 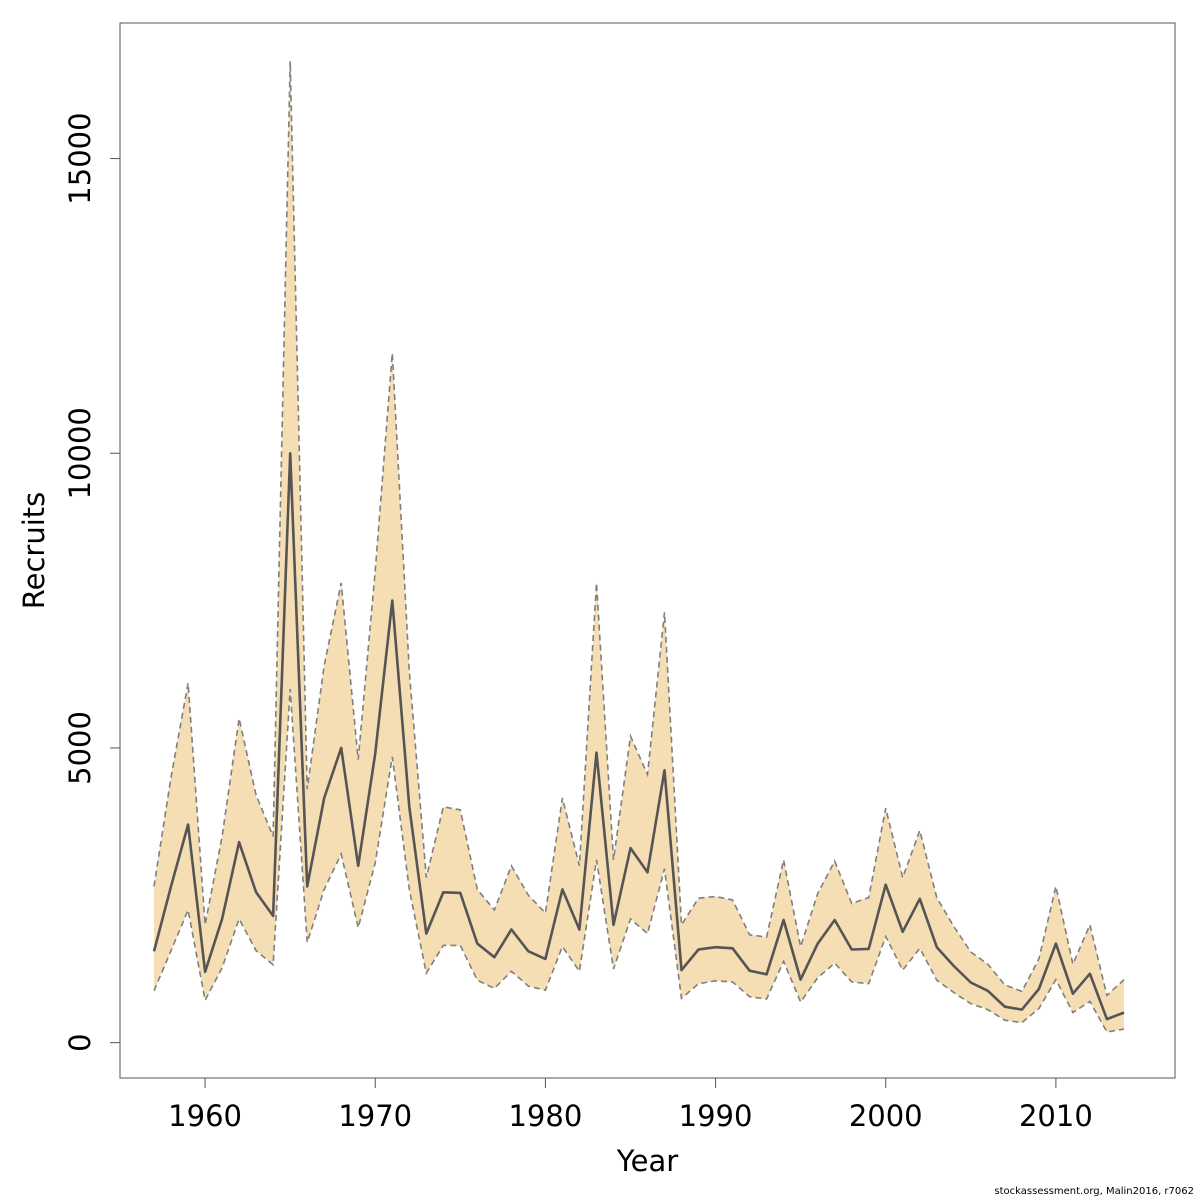 What do you see at coordinates (647, 1161) in the screenshot?
I see `x-axis-title: Year` at bounding box center [647, 1161].